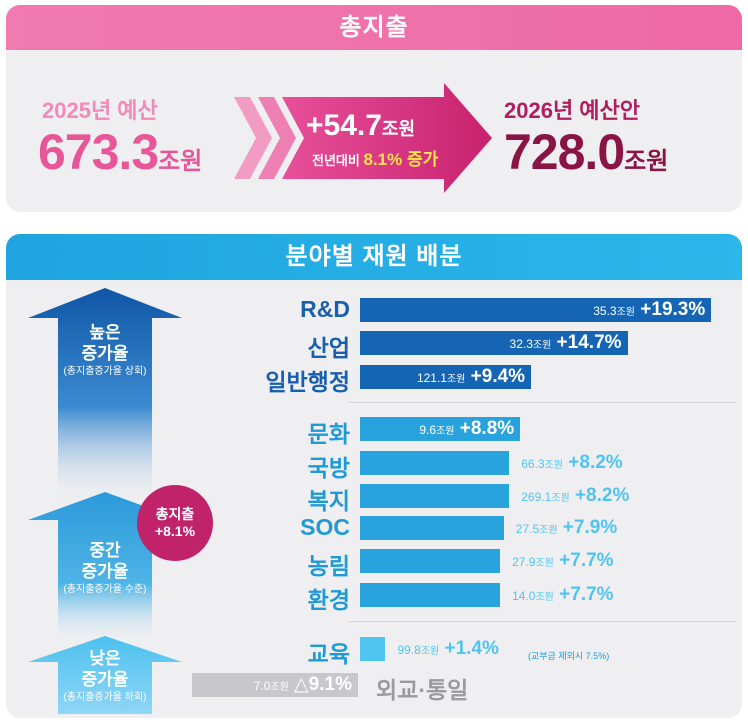 This screenshot has width=748, height=722. Describe the element at coordinates (495, 376) in the screenshot. I see `bar-growth-2: +9.4%` at that location.